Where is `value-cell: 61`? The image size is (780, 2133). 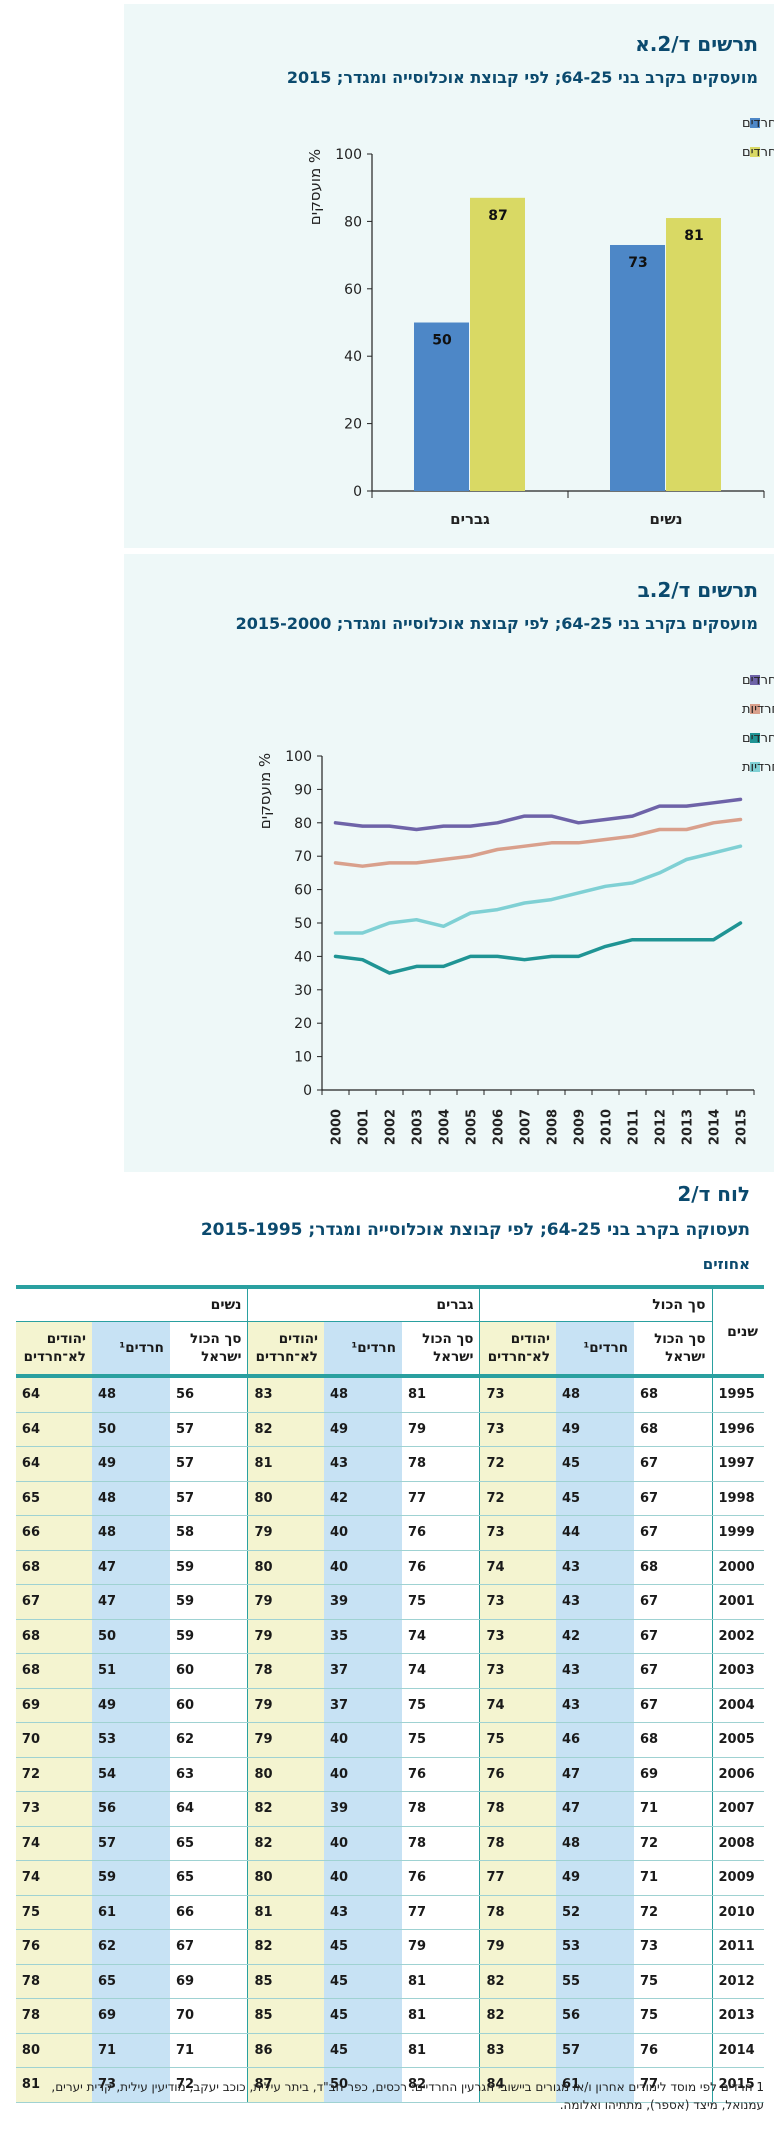
value-cell: 61 is located at coordinates (595, 2085).